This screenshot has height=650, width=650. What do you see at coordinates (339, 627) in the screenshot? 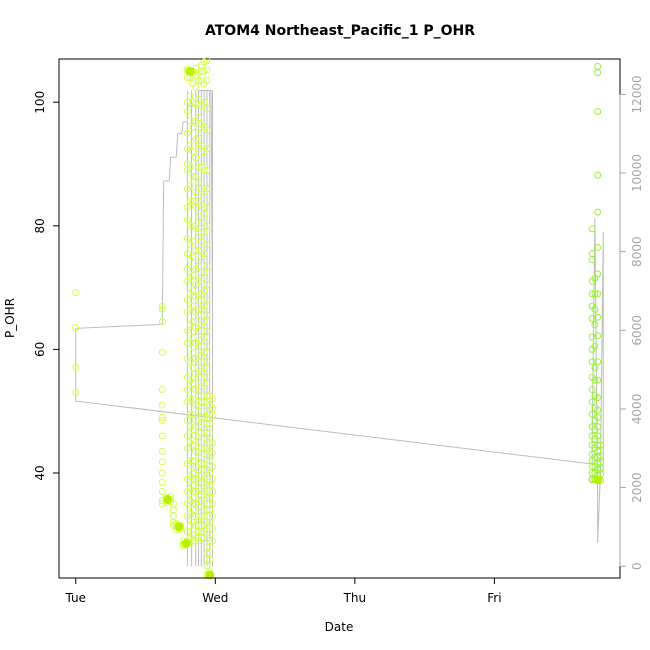
I see `x-axis-label: Date` at bounding box center [339, 627].